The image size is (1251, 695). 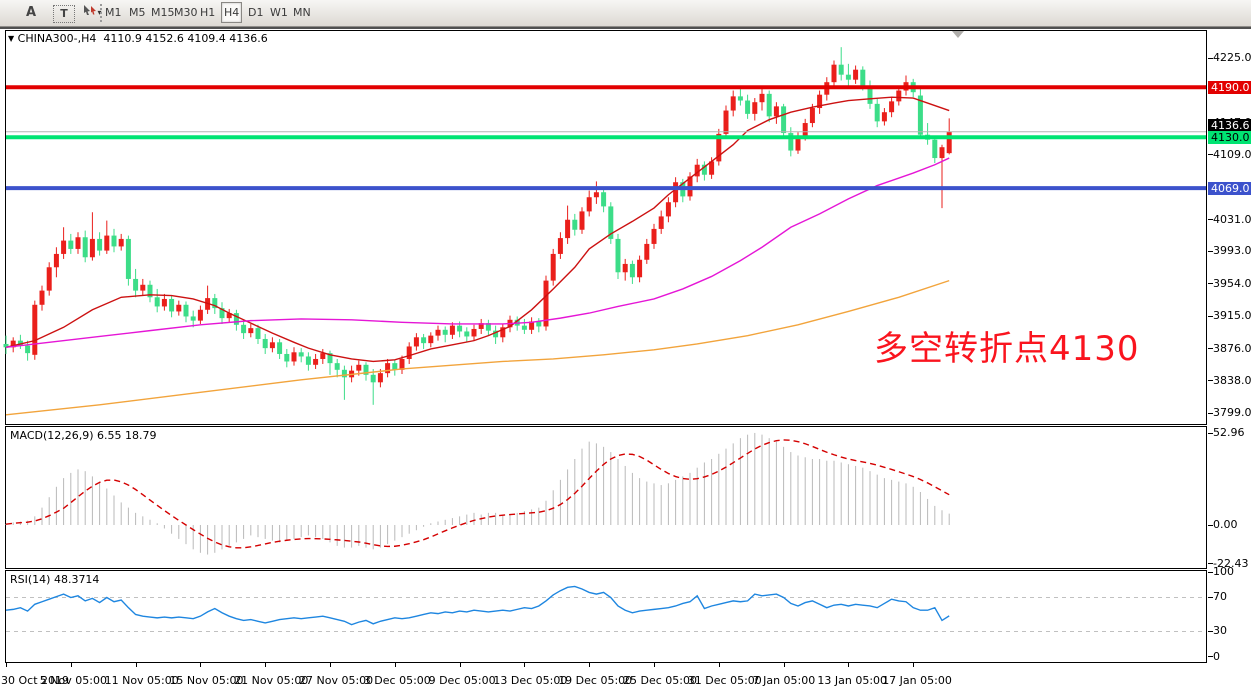 I want to click on time-label: 11 Nov 05:00, so click(x=141, y=680).